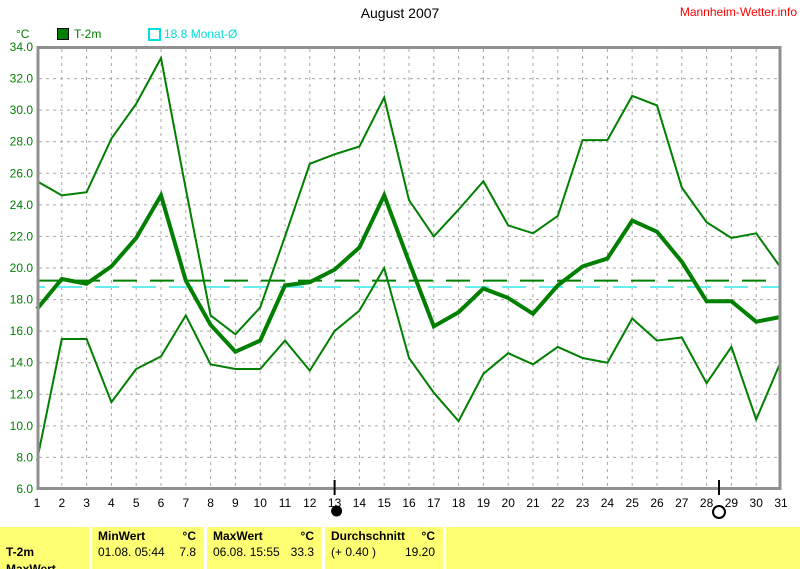 The height and width of the screenshot is (569, 800). Describe the element at coordinates (583, 503) in the screenshot. I see `x-tick-label: 23` at that location.